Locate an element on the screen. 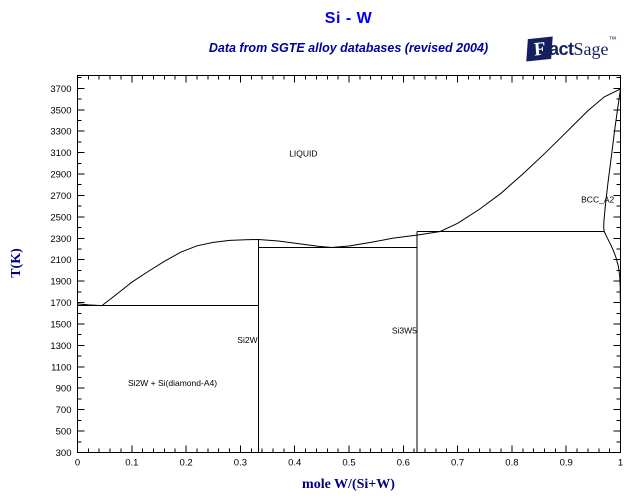 The height and width of the screenshot is (504, 640). y-tick-label: 300 is located at coordinates (64, 453).